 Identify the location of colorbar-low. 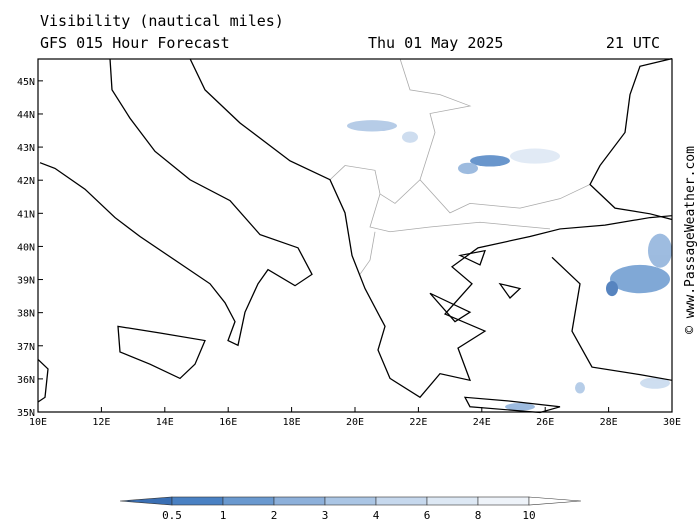
(146, 501).